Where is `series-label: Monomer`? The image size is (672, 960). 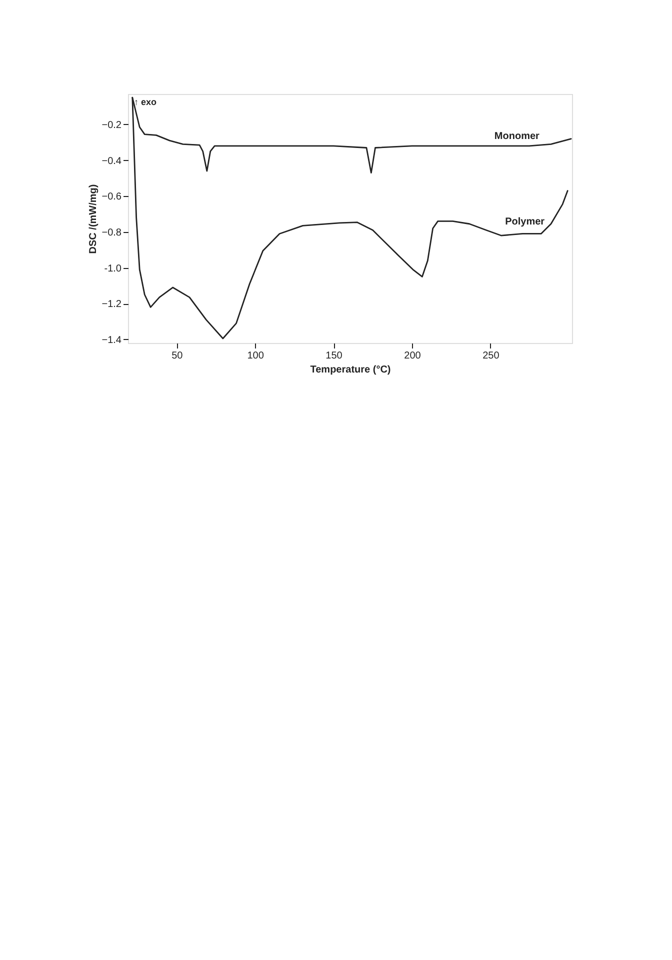 series-label: Monomer is located at coordinates (517, 136).